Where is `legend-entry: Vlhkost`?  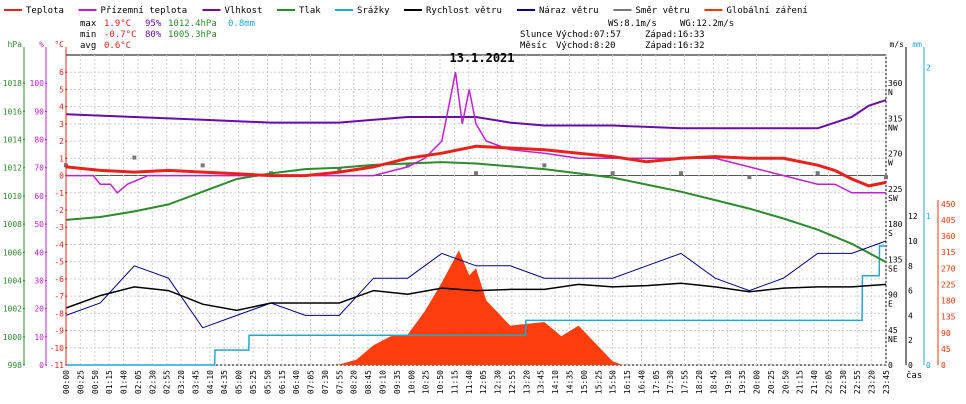
legend-entry: Vlhkost is located at coordinates (244, 11).